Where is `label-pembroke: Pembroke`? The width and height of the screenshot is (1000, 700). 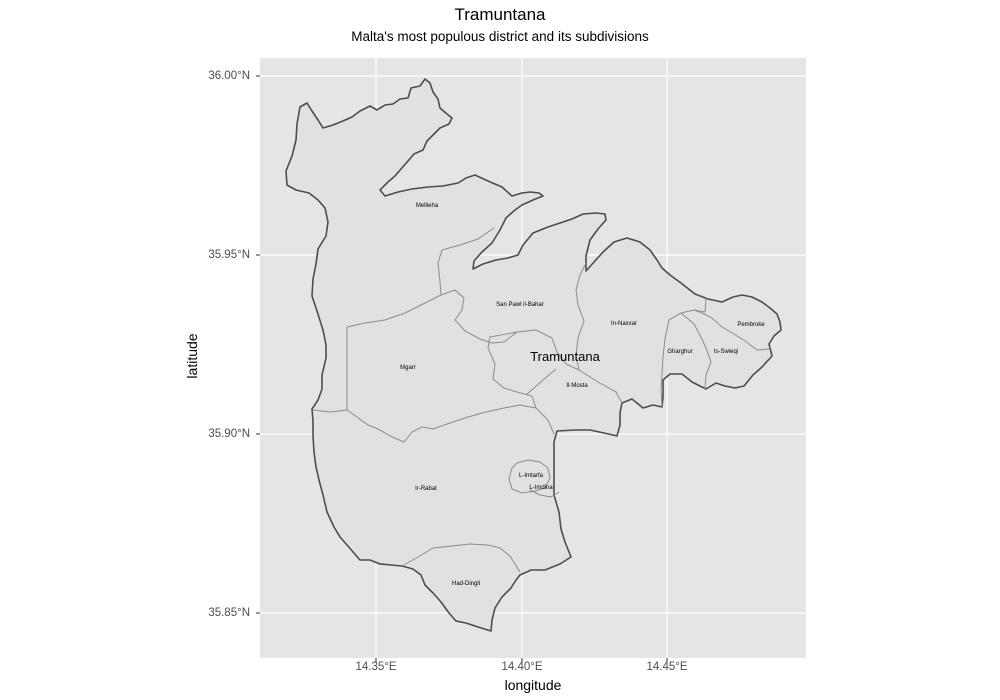
label-pembroke: Pembroke is located at coordinates (751, 325).